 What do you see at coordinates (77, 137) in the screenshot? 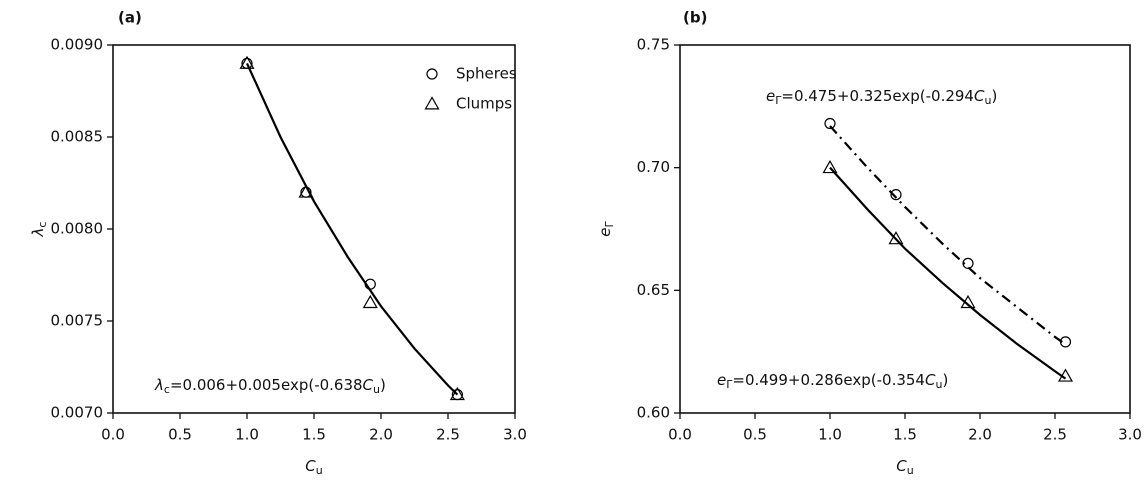
I see `y-tick-label: 0.0085` at bounding box center [77, 137].